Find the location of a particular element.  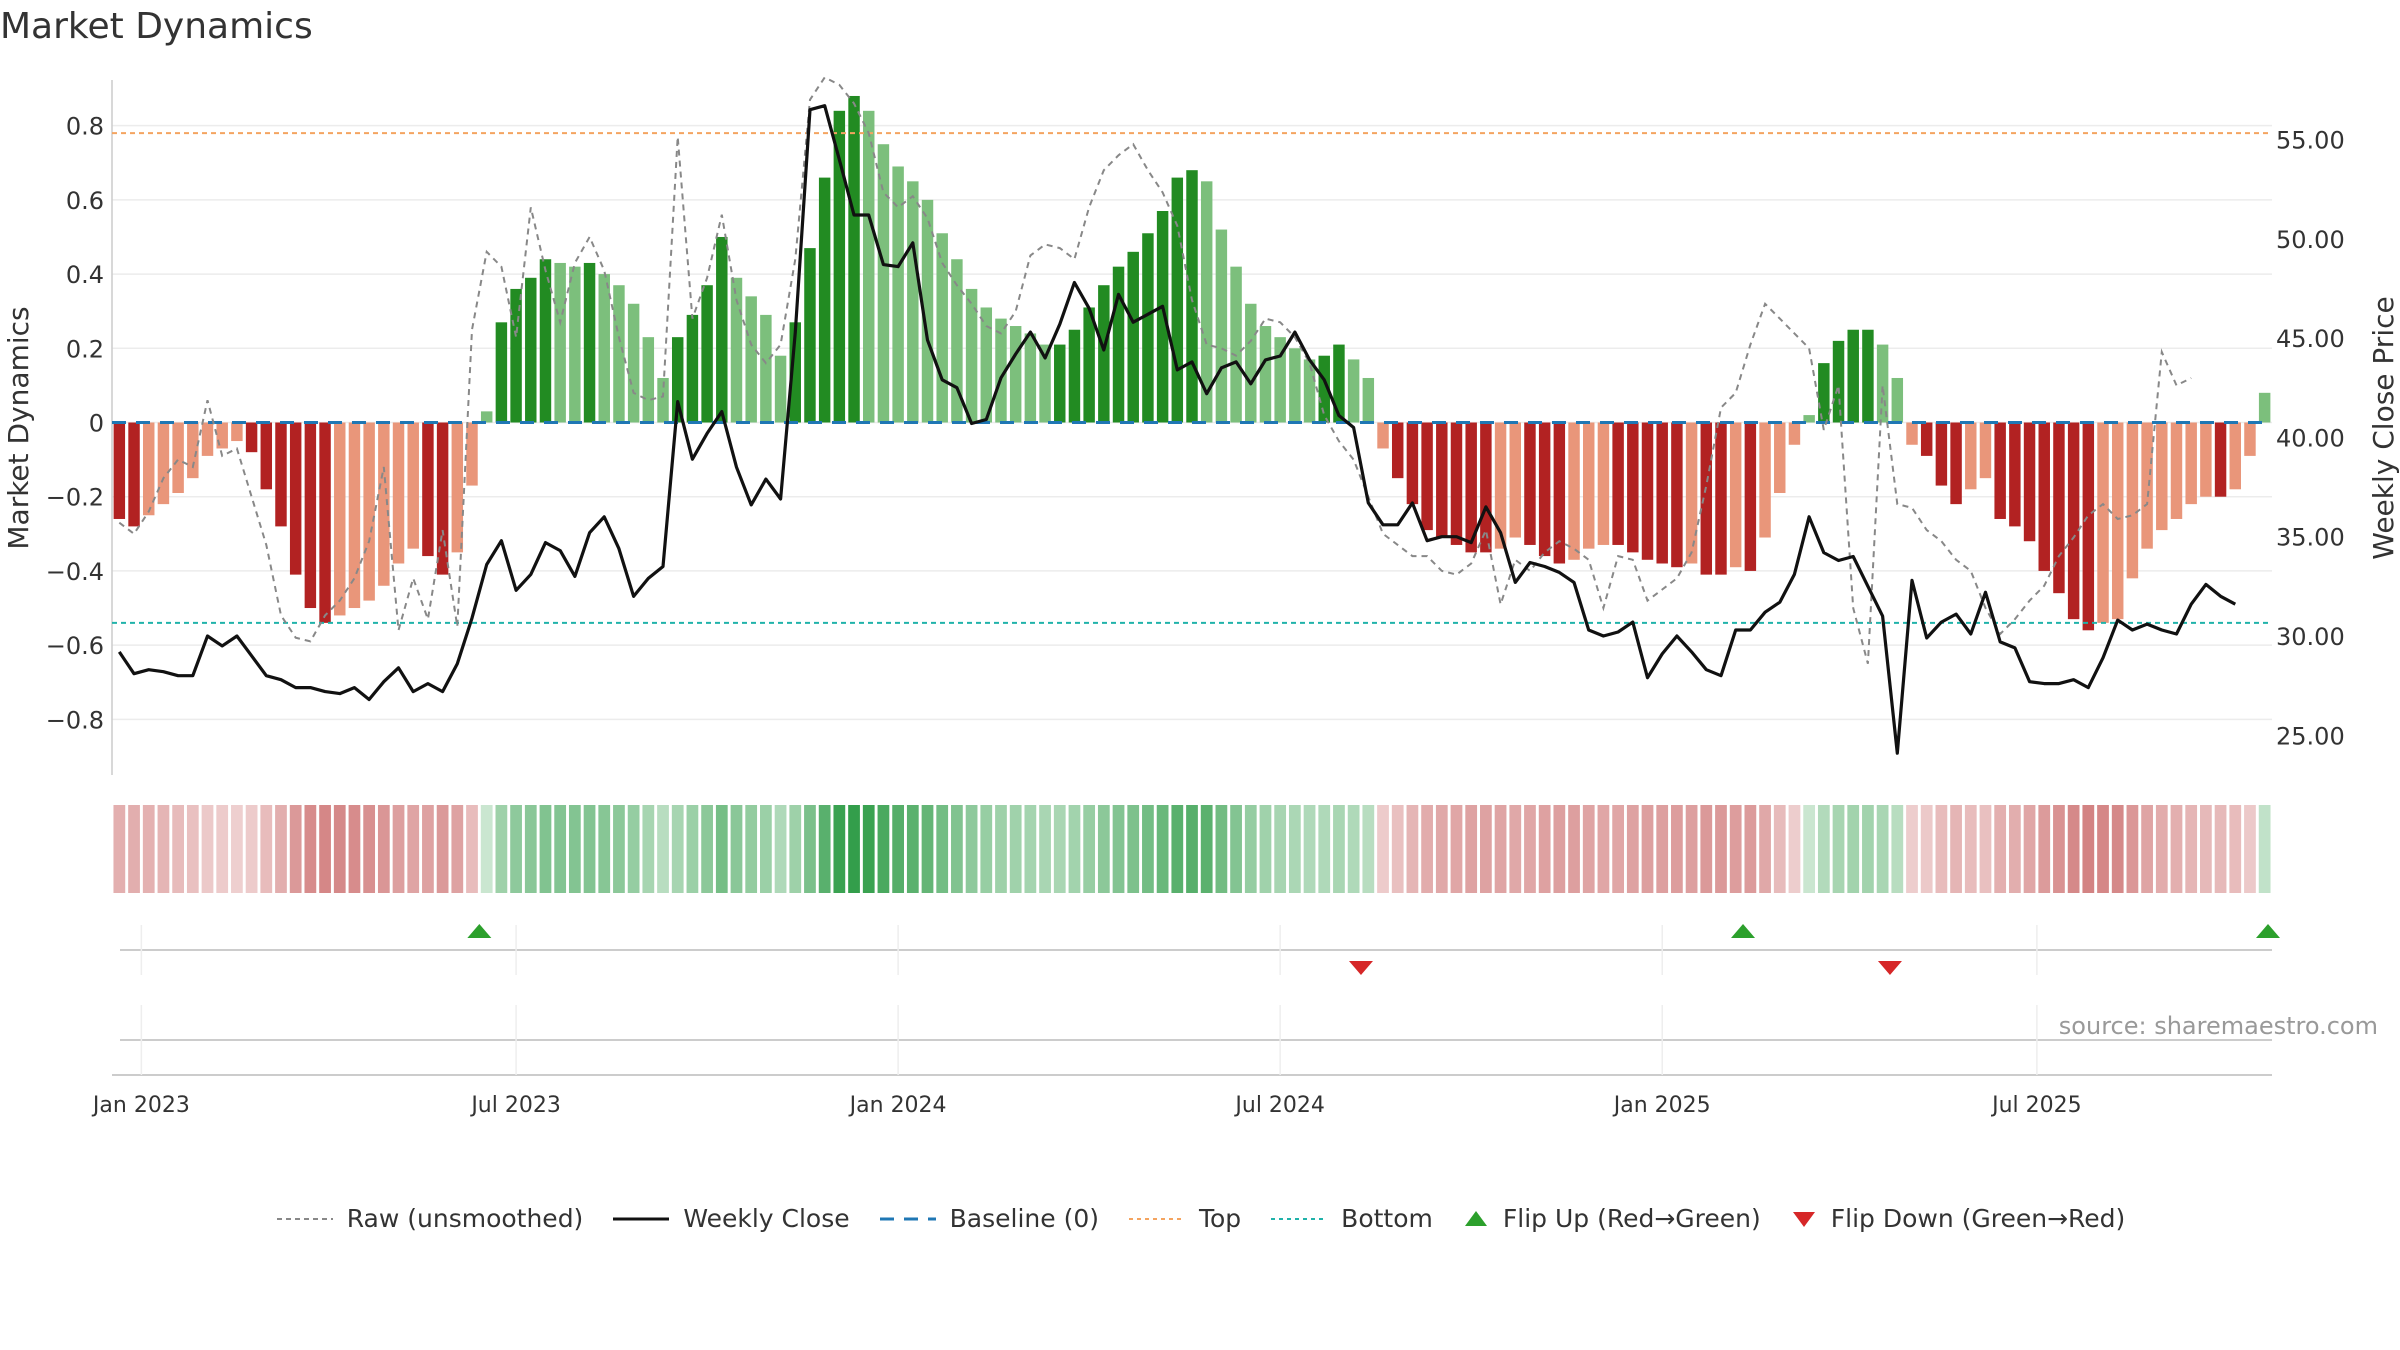

y-tick-label: 0 is located at coordinates (96, 424).